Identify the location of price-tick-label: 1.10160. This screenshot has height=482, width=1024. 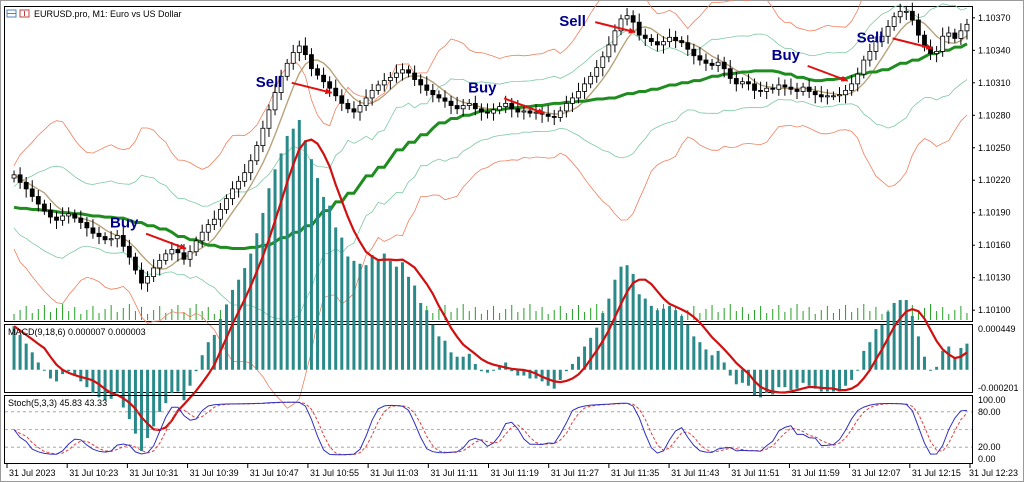
(994, 245).